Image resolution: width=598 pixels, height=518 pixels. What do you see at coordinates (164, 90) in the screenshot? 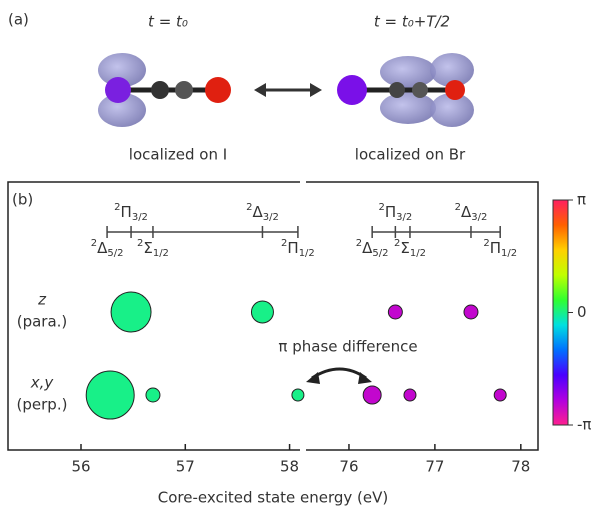
I see `molecule-left` at bounding box center [164, 90].